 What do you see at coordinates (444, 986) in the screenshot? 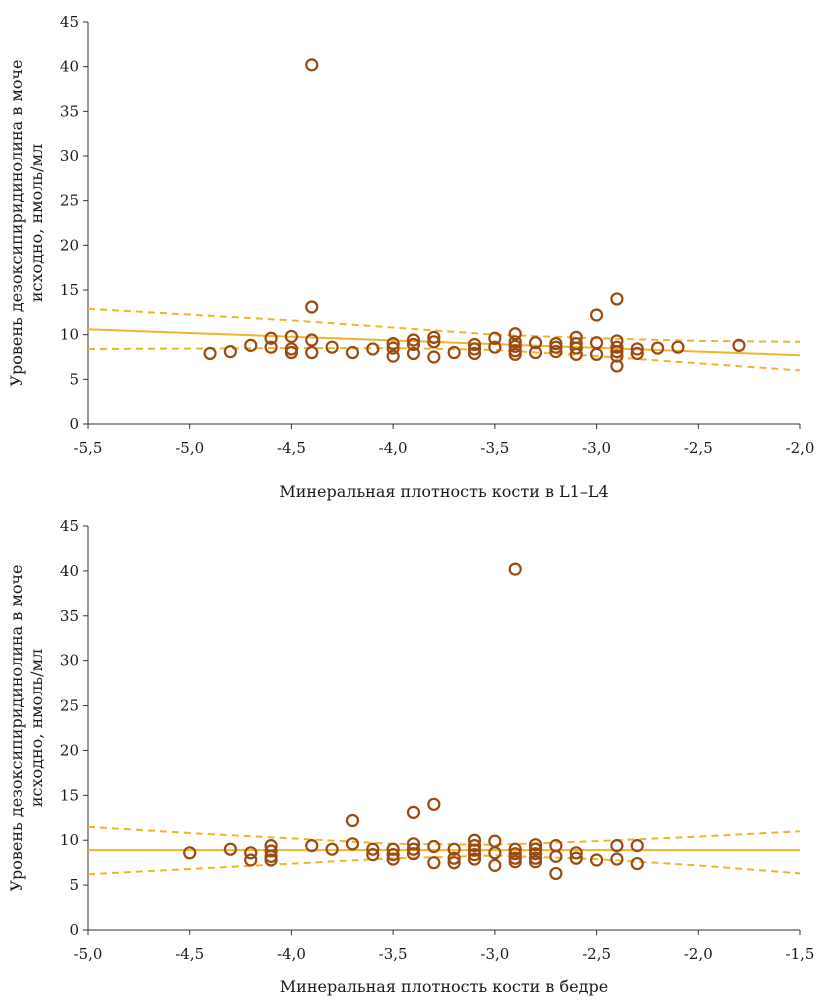
I see `x-axis-label: Минеральная плотность кости в бедре` at bounding box center [444, 986].